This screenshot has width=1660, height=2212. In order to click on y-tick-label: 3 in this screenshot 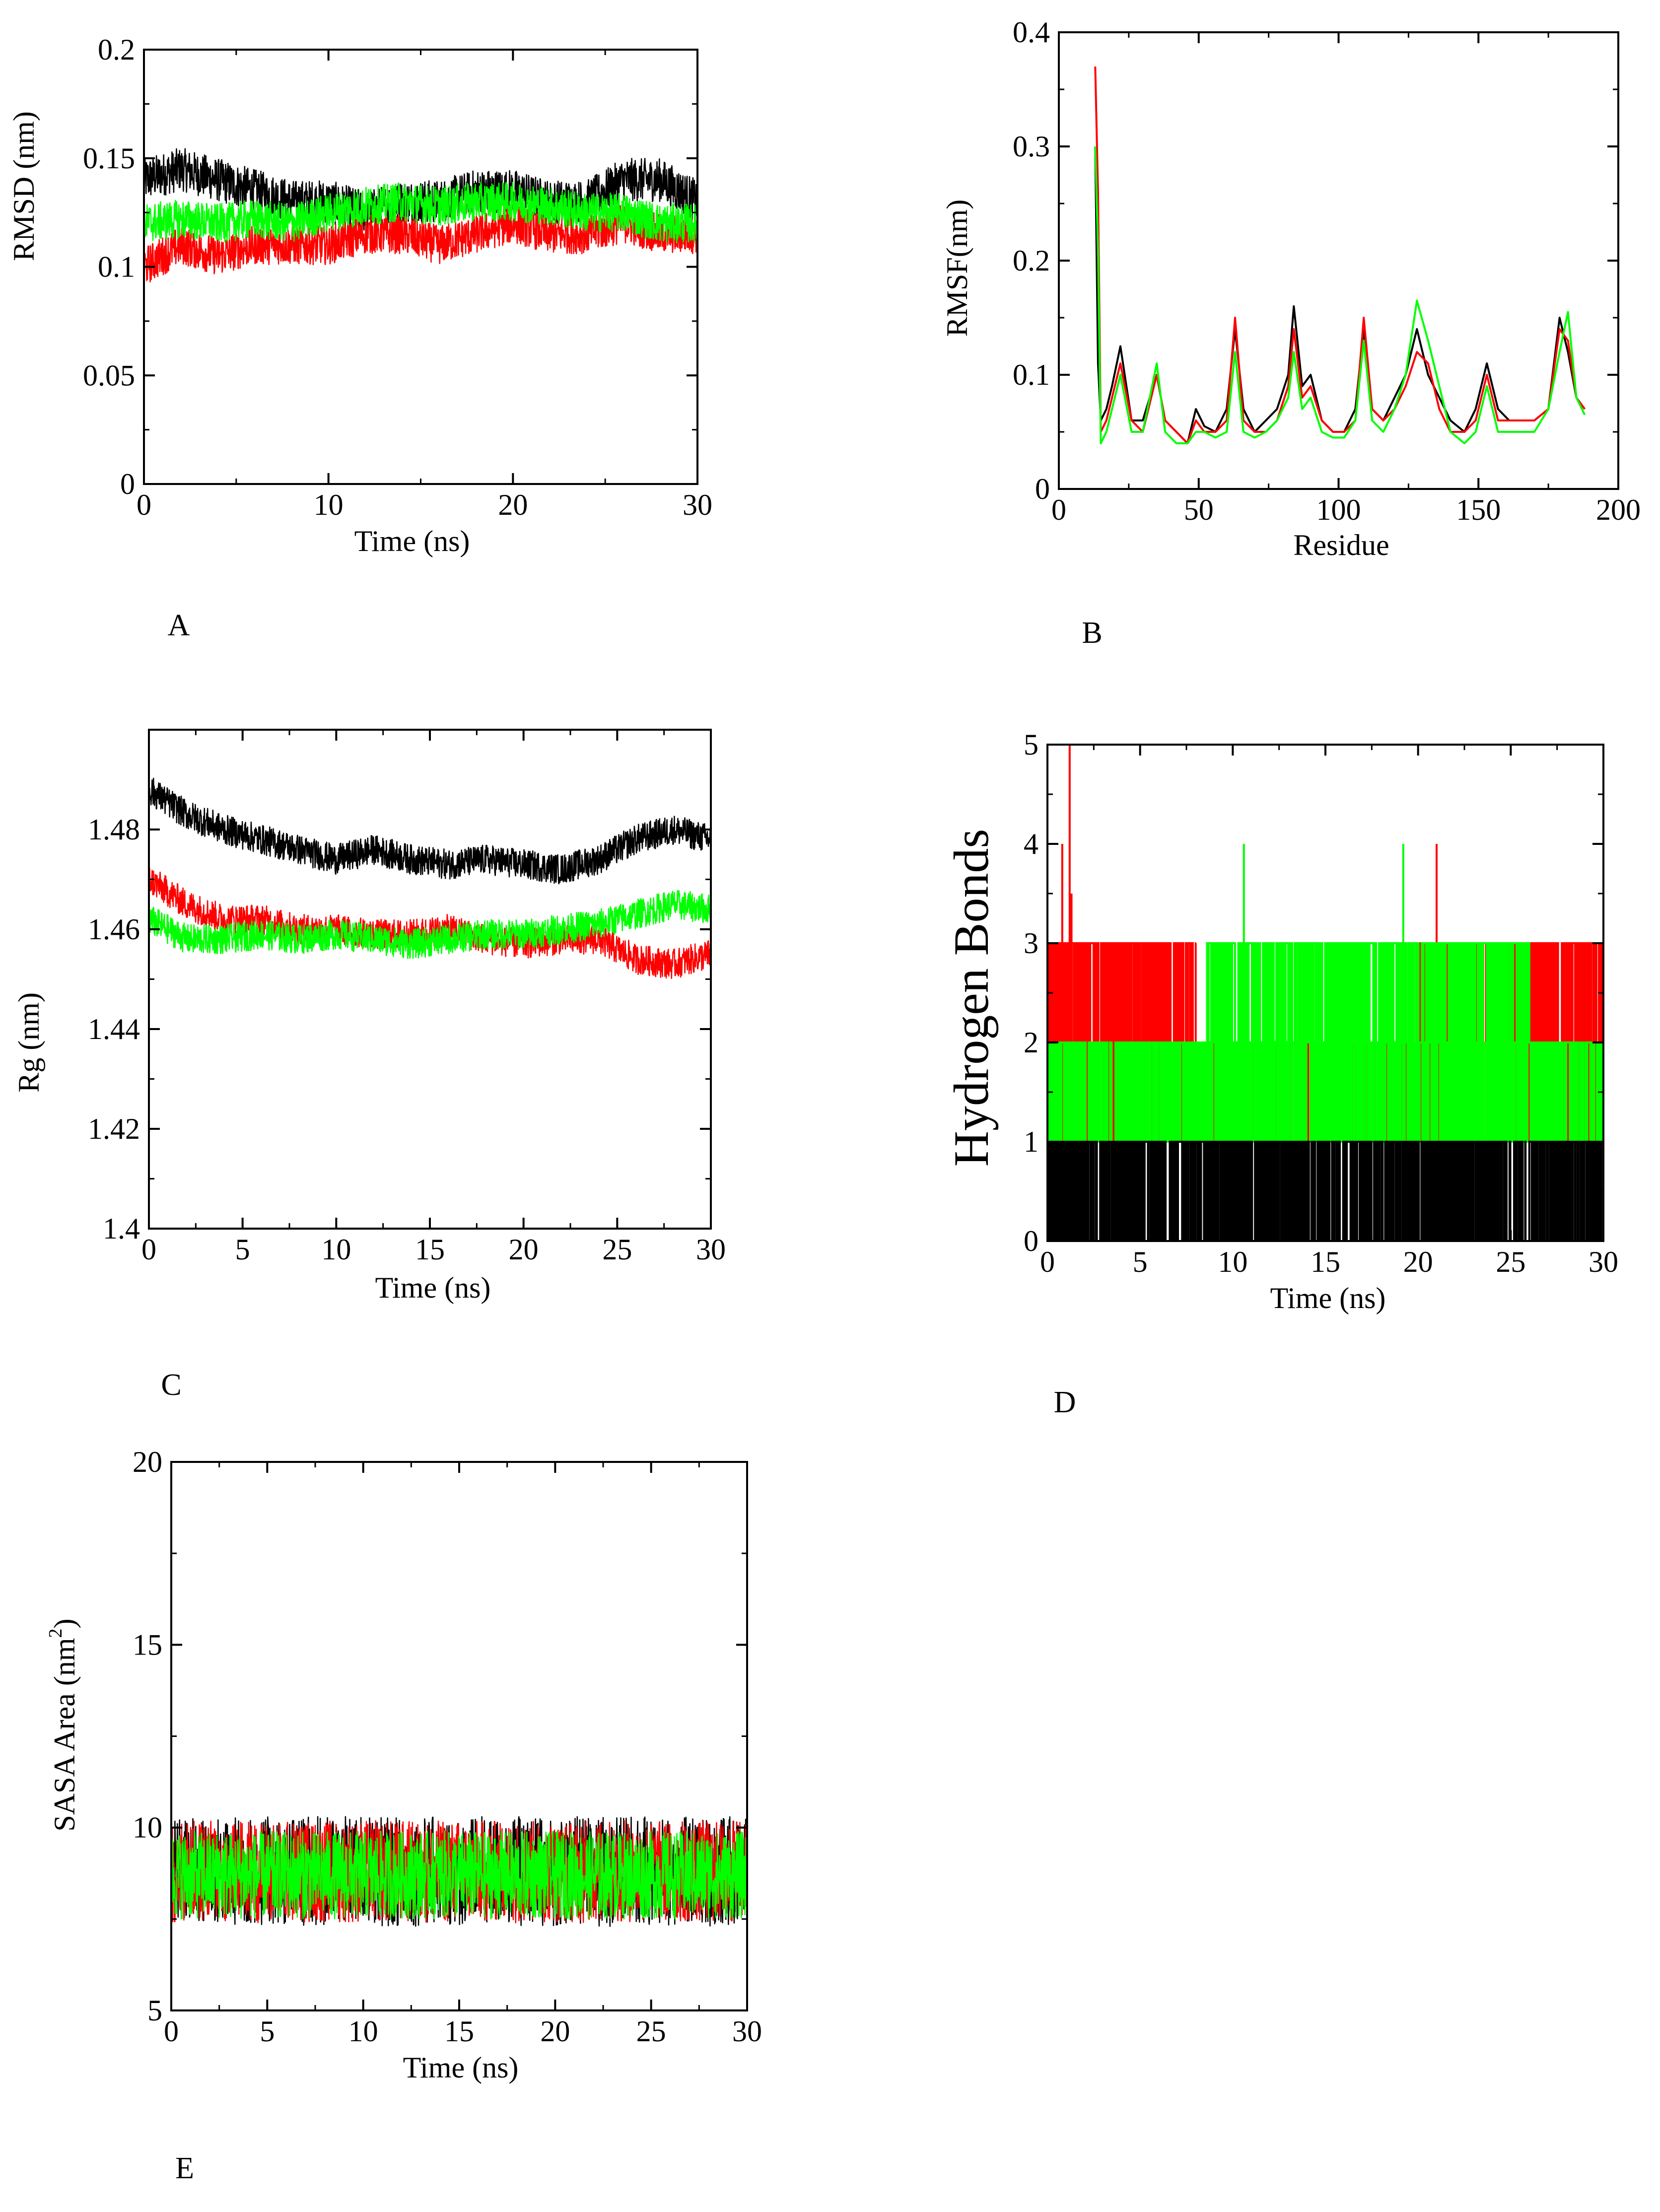, I will do `click(1031, 943)`.